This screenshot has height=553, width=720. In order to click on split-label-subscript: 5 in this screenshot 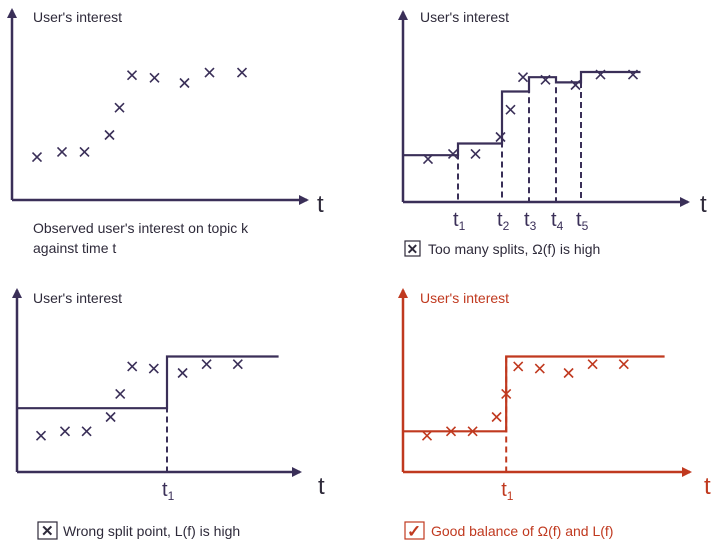, I will do `click(585, 226)`.